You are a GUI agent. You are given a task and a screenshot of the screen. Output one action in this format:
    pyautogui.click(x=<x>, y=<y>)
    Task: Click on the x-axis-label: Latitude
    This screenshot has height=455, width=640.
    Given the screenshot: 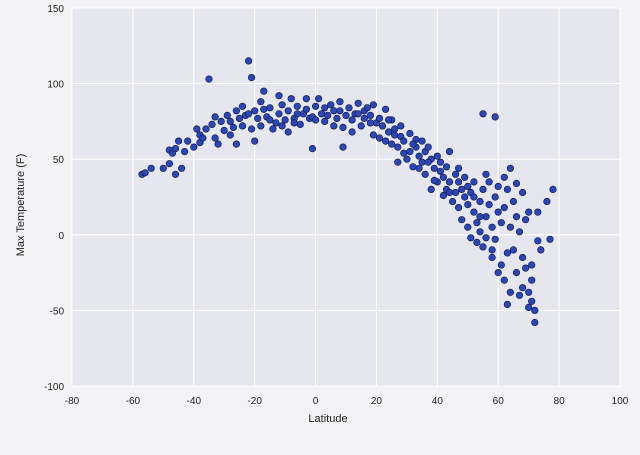 What is the action you would take?
    pyautogui.click(x=327, y=419)
    